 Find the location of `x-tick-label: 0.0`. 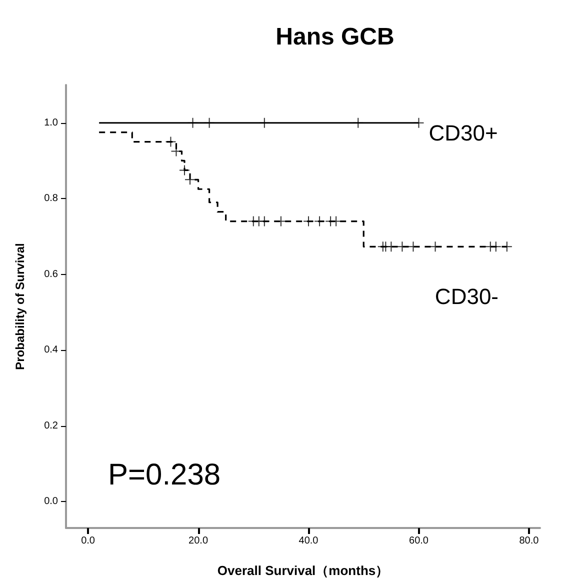

x-tick-label: 0.0 is located at coordinates (88, 541).